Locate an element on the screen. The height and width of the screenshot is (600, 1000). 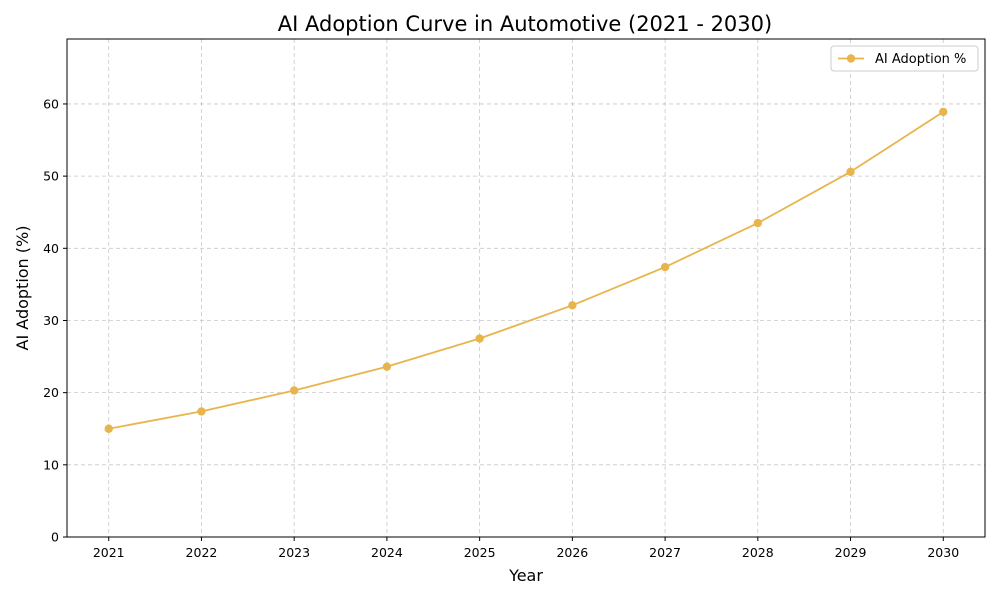
y-tick-label: 50 is located at coordinates (51, 176).